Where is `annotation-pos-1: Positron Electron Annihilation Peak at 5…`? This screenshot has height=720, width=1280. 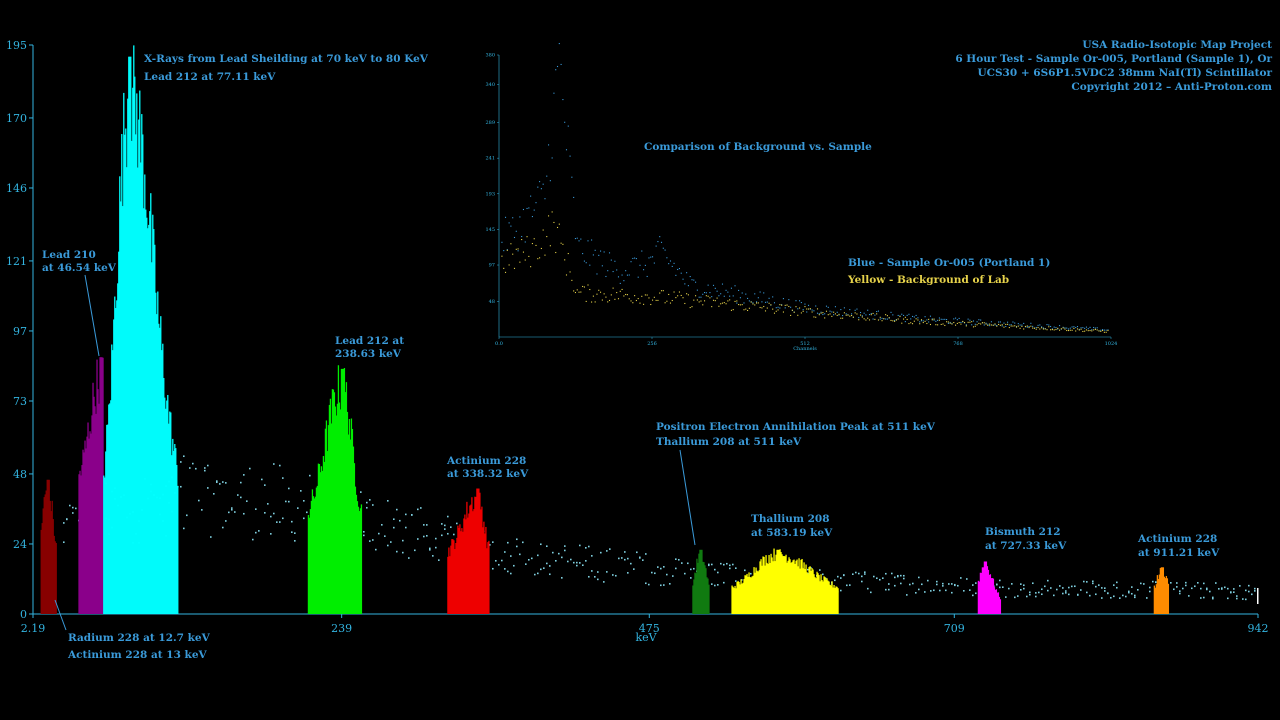
annotation-pos-1: Positron Electron Annihilation Peak at 5… is located at coordinates (796, 427).